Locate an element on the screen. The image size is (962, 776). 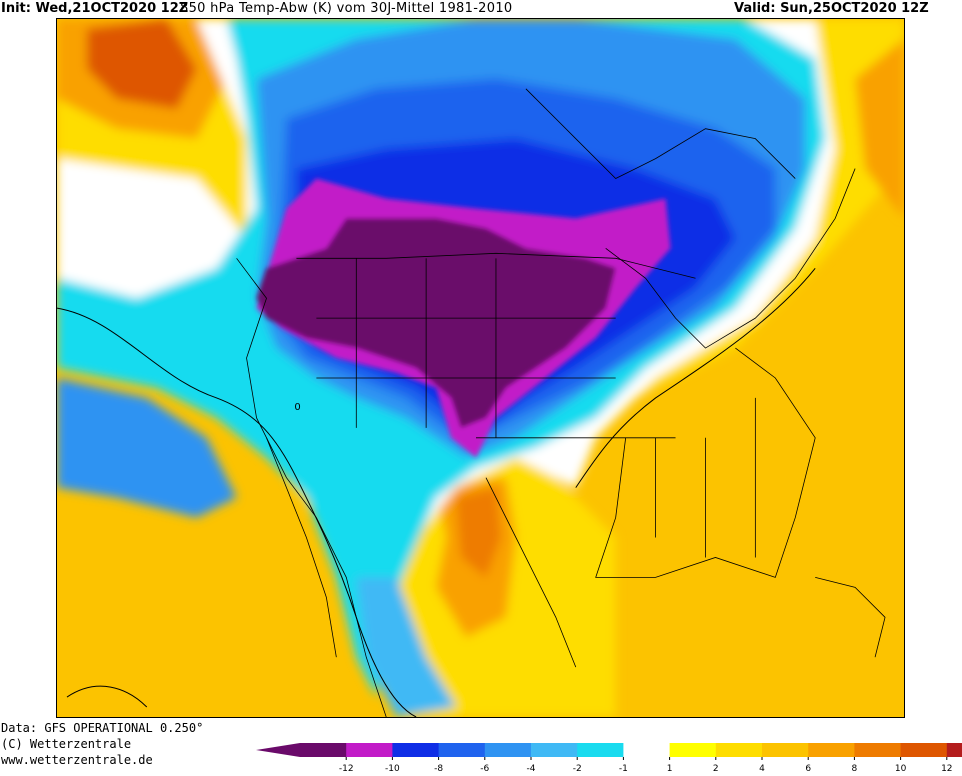
warm-east is located at coordinates (879, 128).